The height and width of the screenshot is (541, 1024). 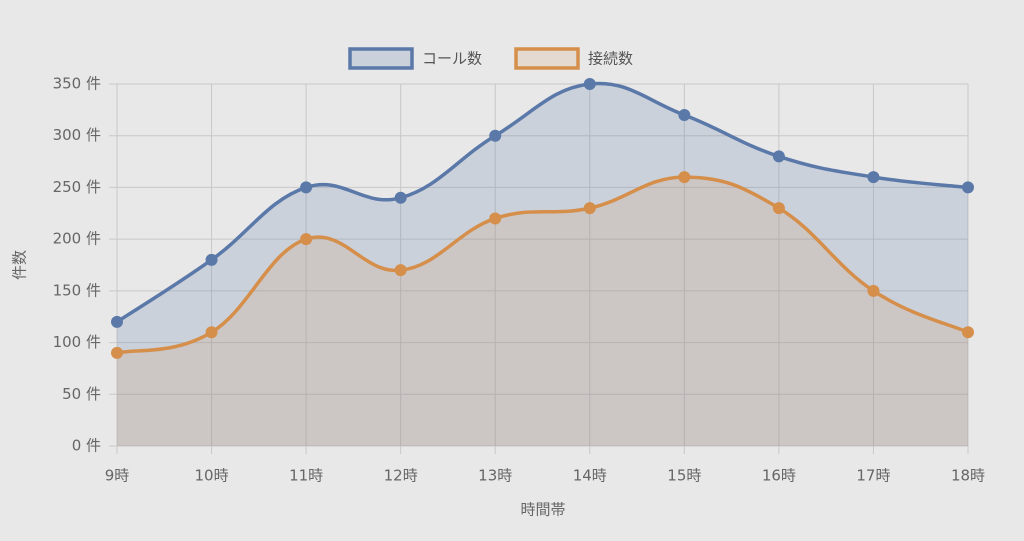 What do you see at coordinates (77, 135) in the screenshot?
I see `y-tick-label: 300 件` at bounding box center [77, 135].